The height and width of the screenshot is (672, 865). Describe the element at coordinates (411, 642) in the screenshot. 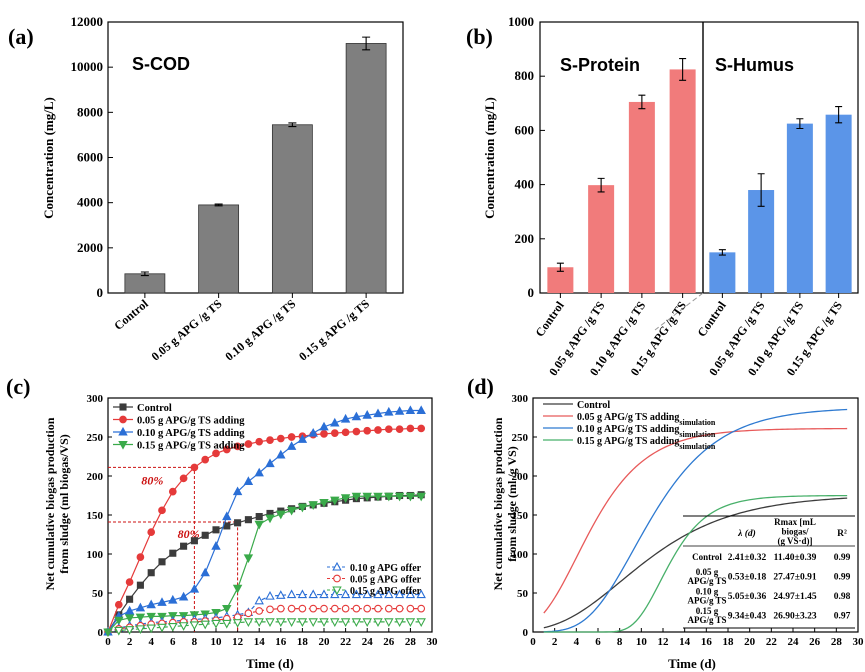

I see `panel-c-xtick-label: 28` at that location.